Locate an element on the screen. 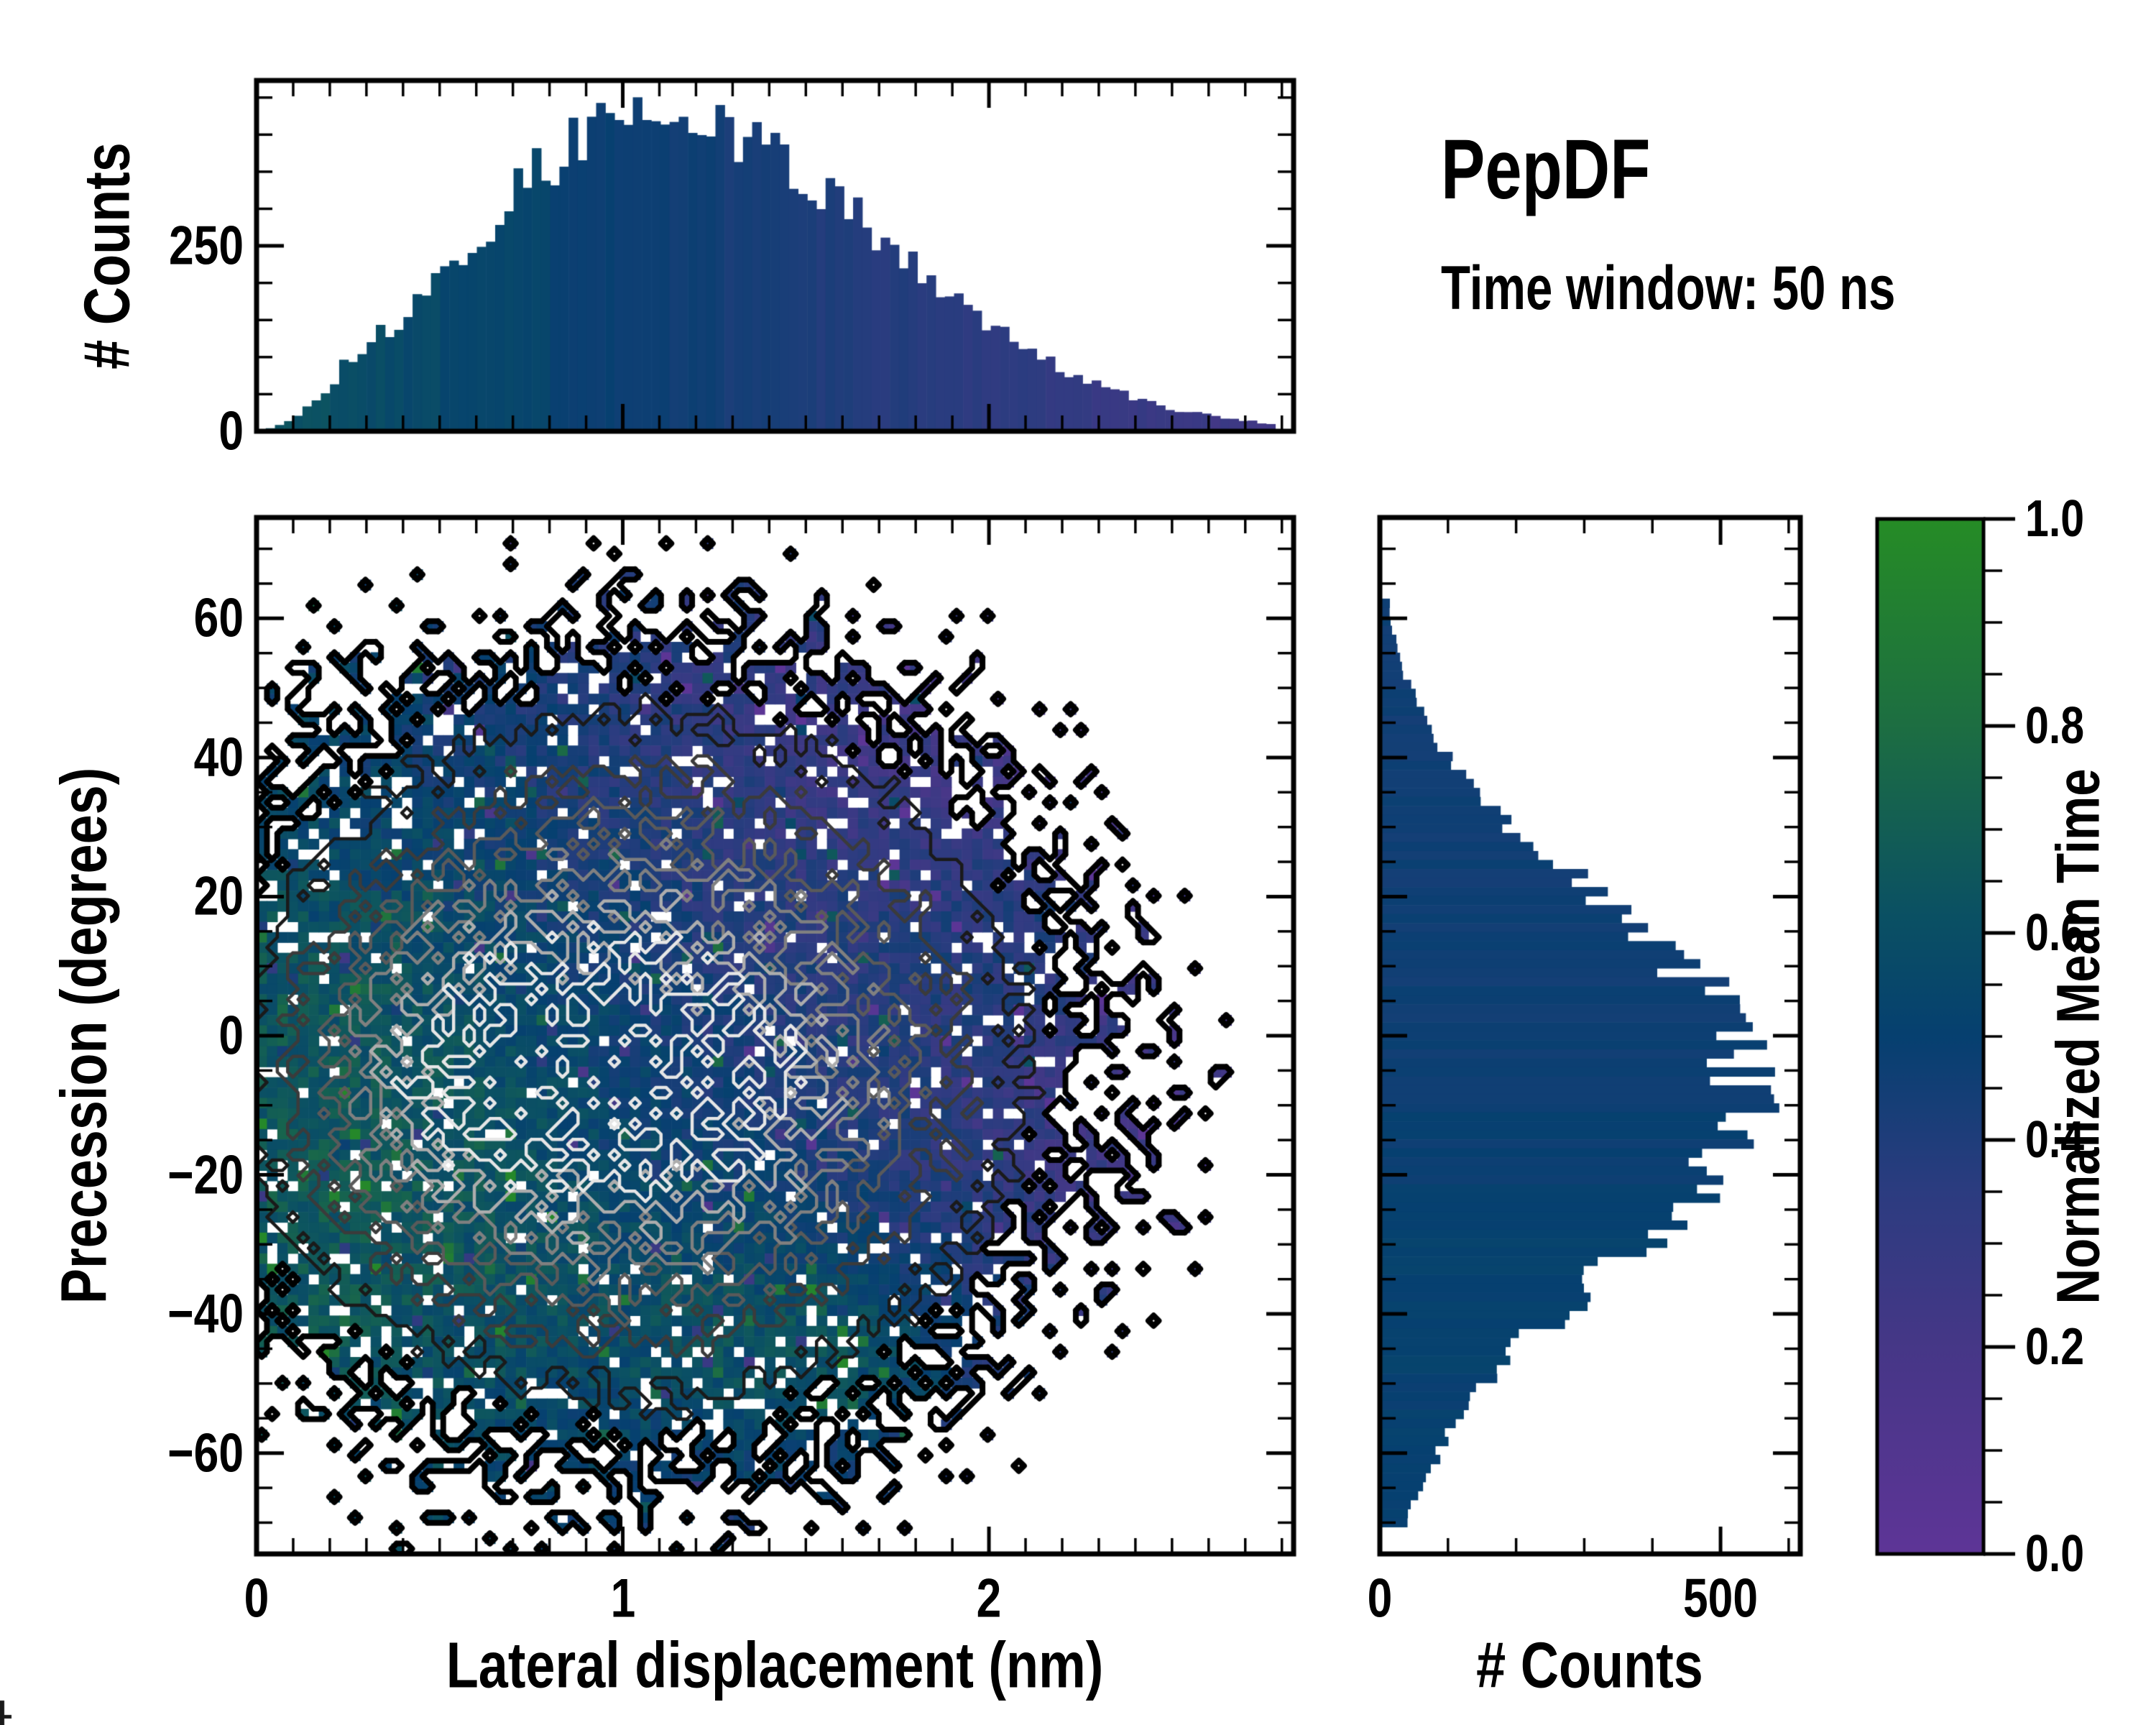  tick-label: 40 is located at coordinates (219, 757).